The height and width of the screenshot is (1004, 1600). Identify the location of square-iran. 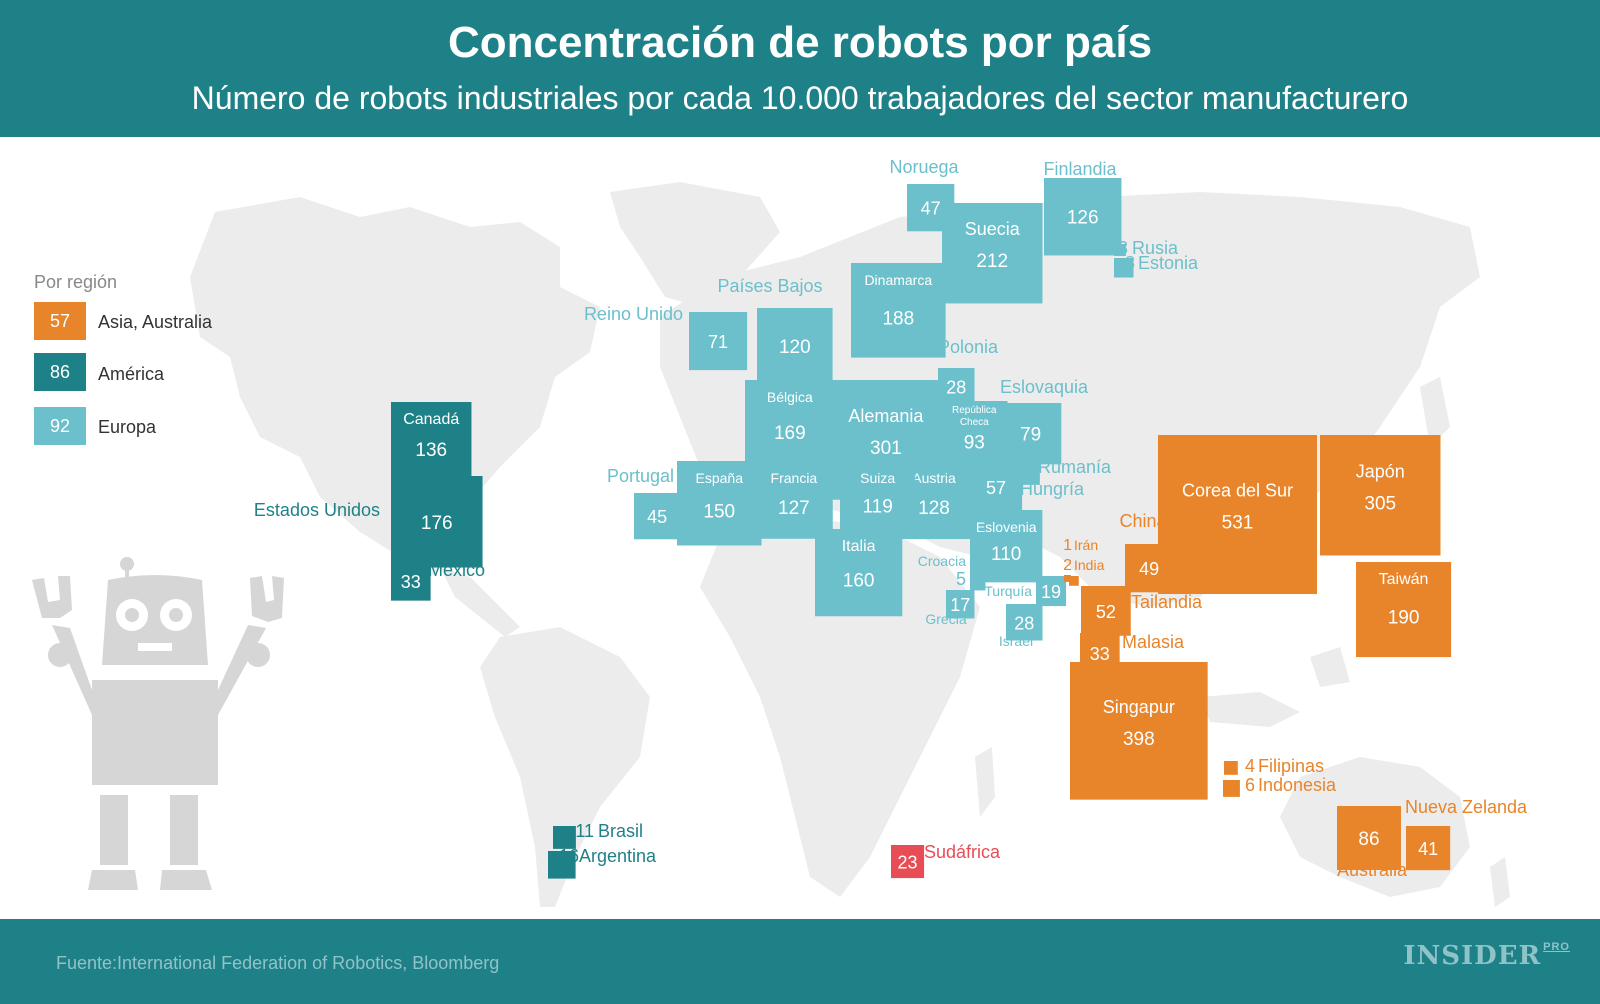
(1067, 578).